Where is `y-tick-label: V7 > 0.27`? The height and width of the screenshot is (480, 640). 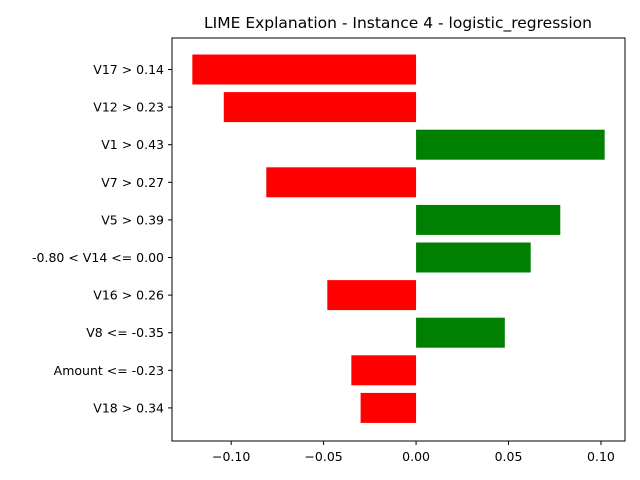 y-tick-label: V7 > 0.27 is located at coordinates (132, 182).